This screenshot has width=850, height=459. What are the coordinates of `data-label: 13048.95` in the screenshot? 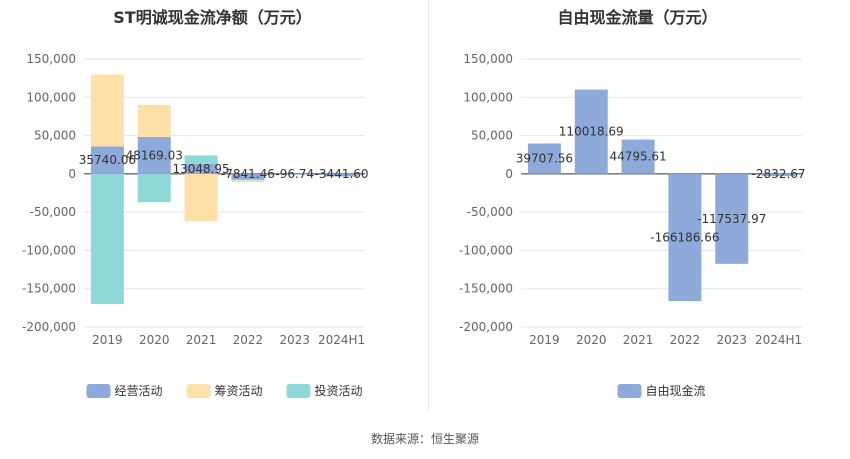 It's located at (200, 169).